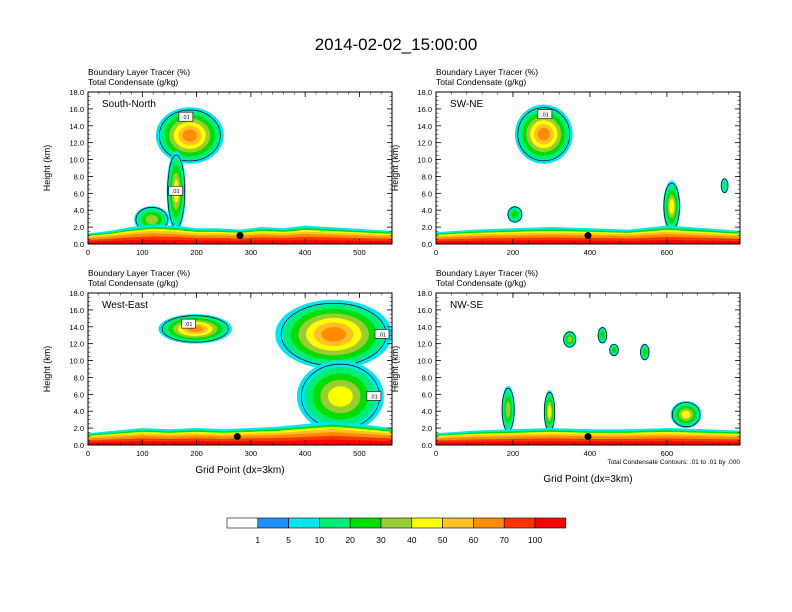  Describe the element at coordinates (535, 540) in the screenshot. I see `colorbar-label: 100` at that location.